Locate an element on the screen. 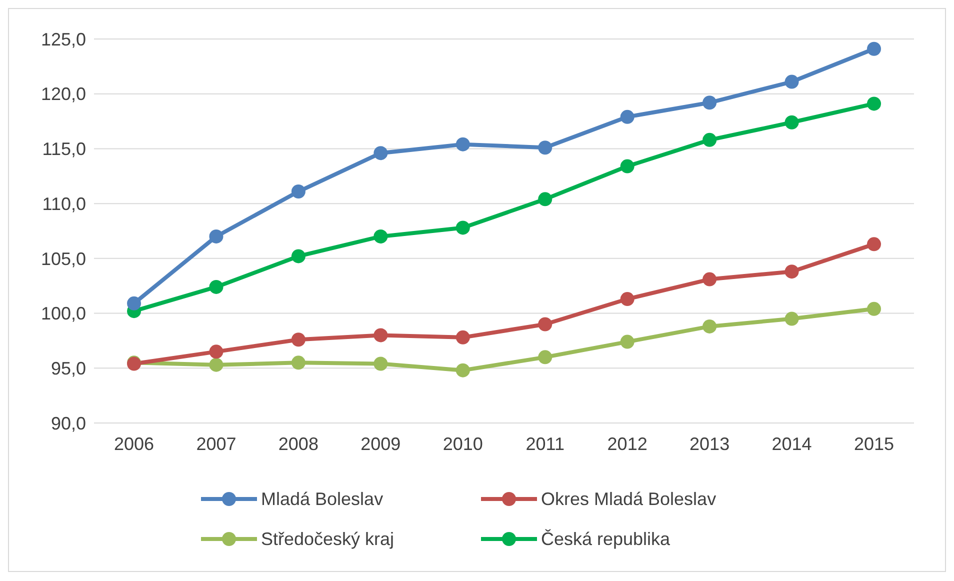 The height and width of the screenshot is (581, 954). y-tick-label: 90,0 is located at coordinates (68, 423).